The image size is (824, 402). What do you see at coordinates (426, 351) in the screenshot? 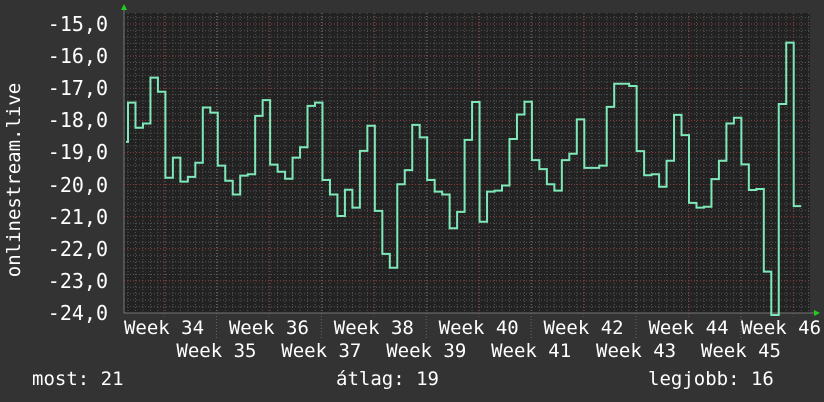
I see `x-tick-label: Week 39` at bounding box center [426, 351].